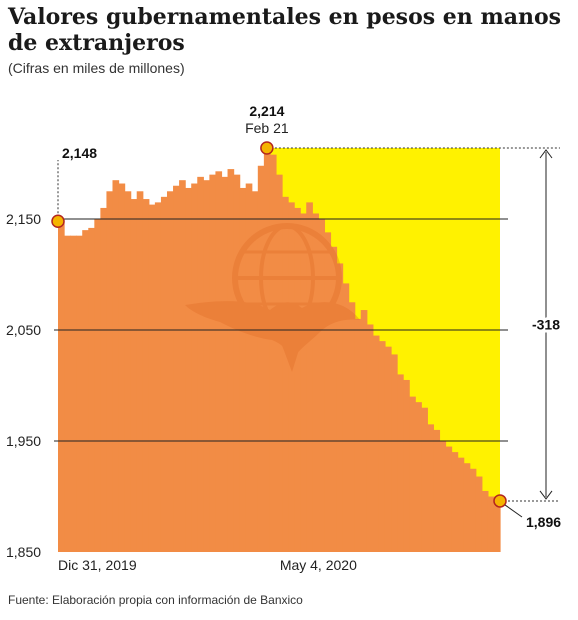 This screenshot has width=578, height=620. I want to click on end-value-label: 1,896, so click(543, 522).